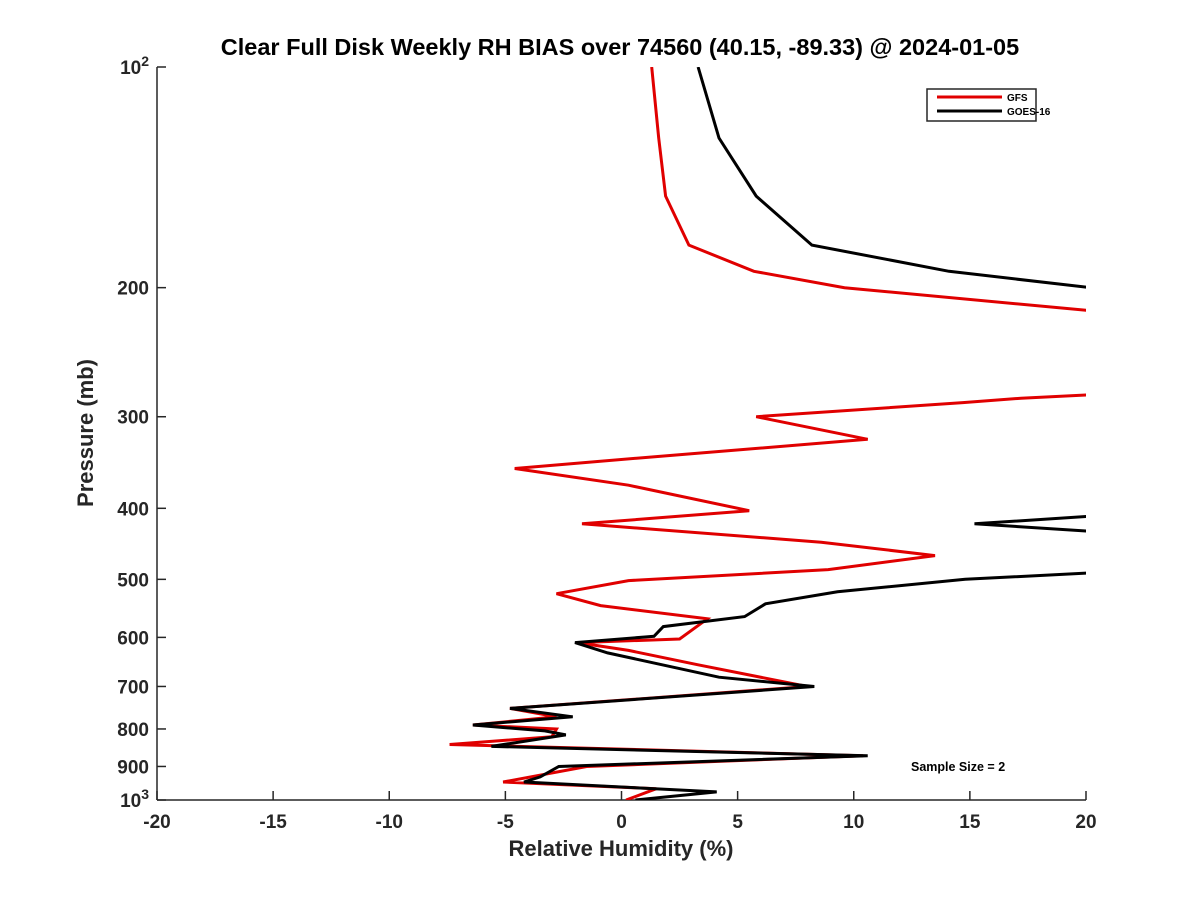 This screenshot has height=900, width=1200. I want to click on y-tick-label: 200, so click(133, 289).